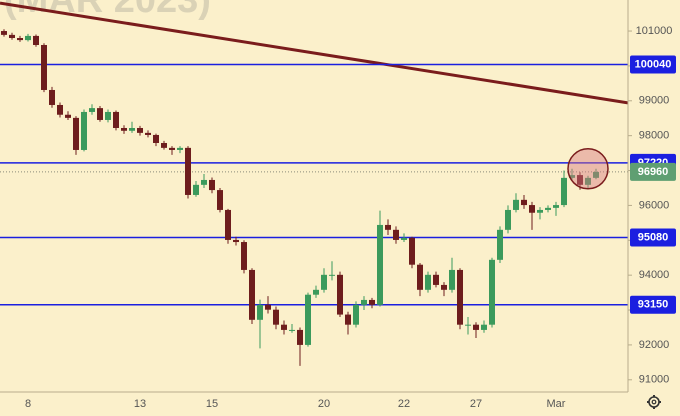  I want to click on y-tick-label: 96000, so click(654, 205).